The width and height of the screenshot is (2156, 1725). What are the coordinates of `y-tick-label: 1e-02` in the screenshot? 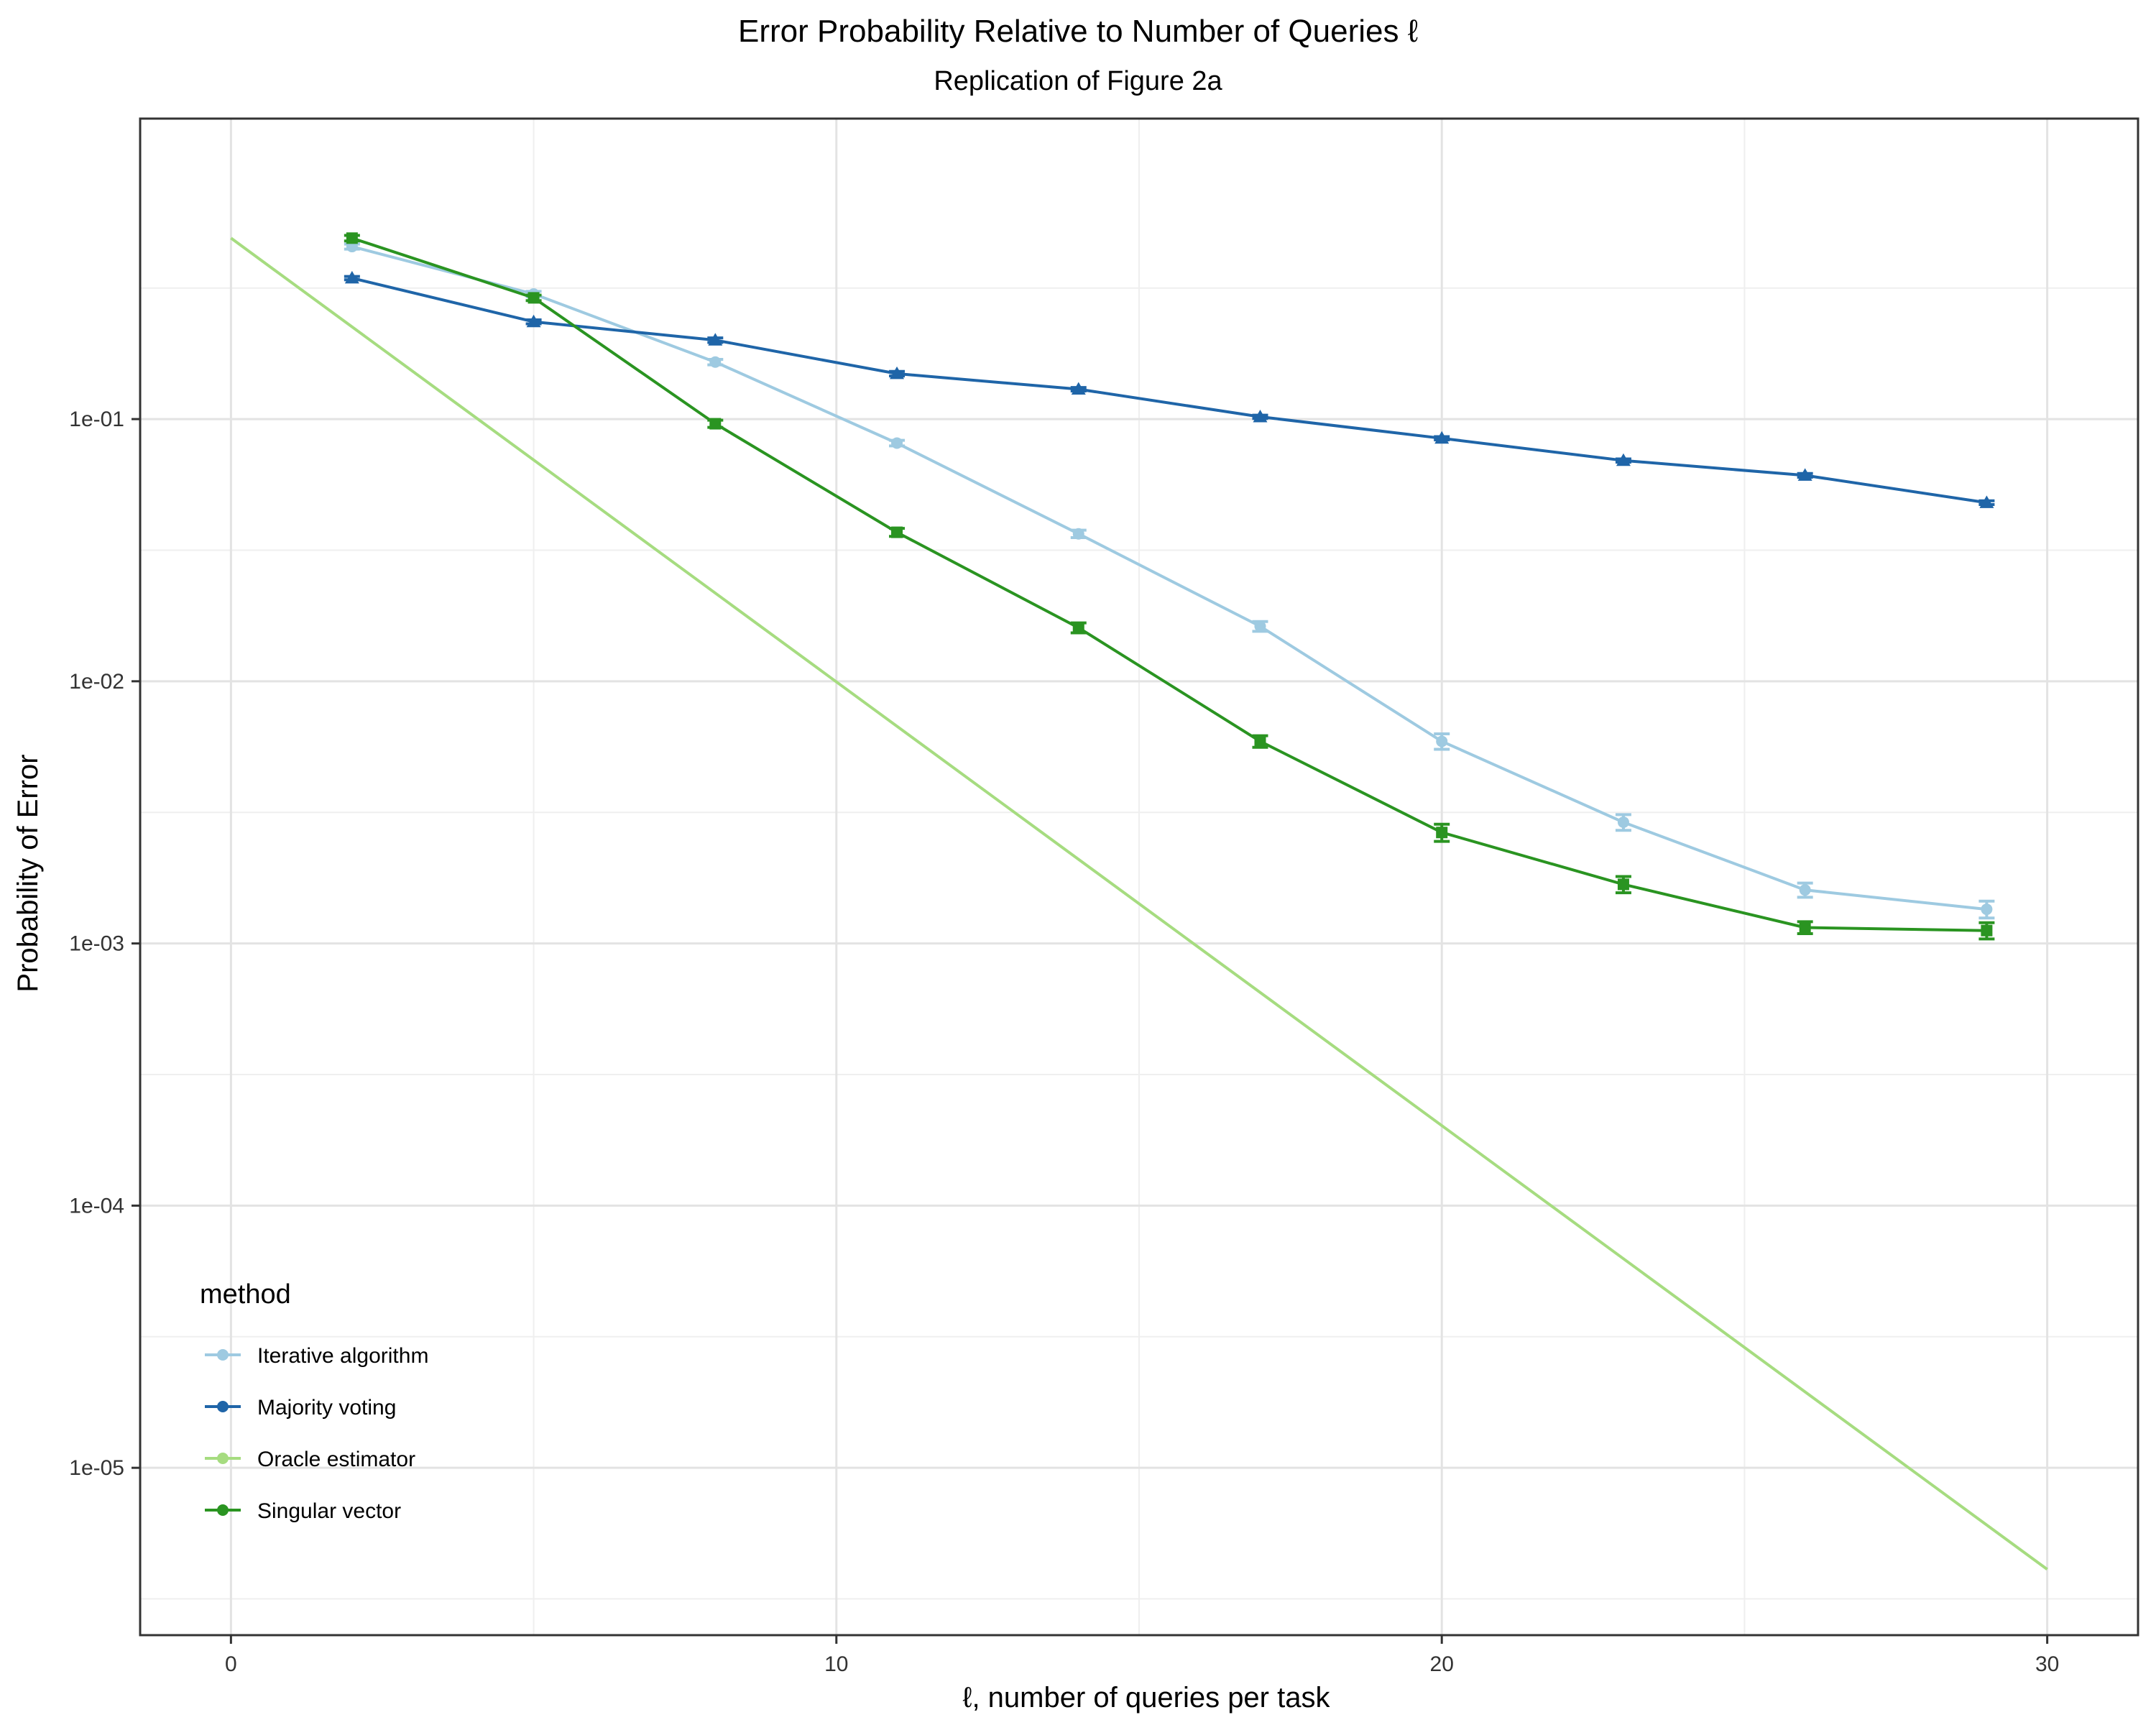 It's located at (96, 682).